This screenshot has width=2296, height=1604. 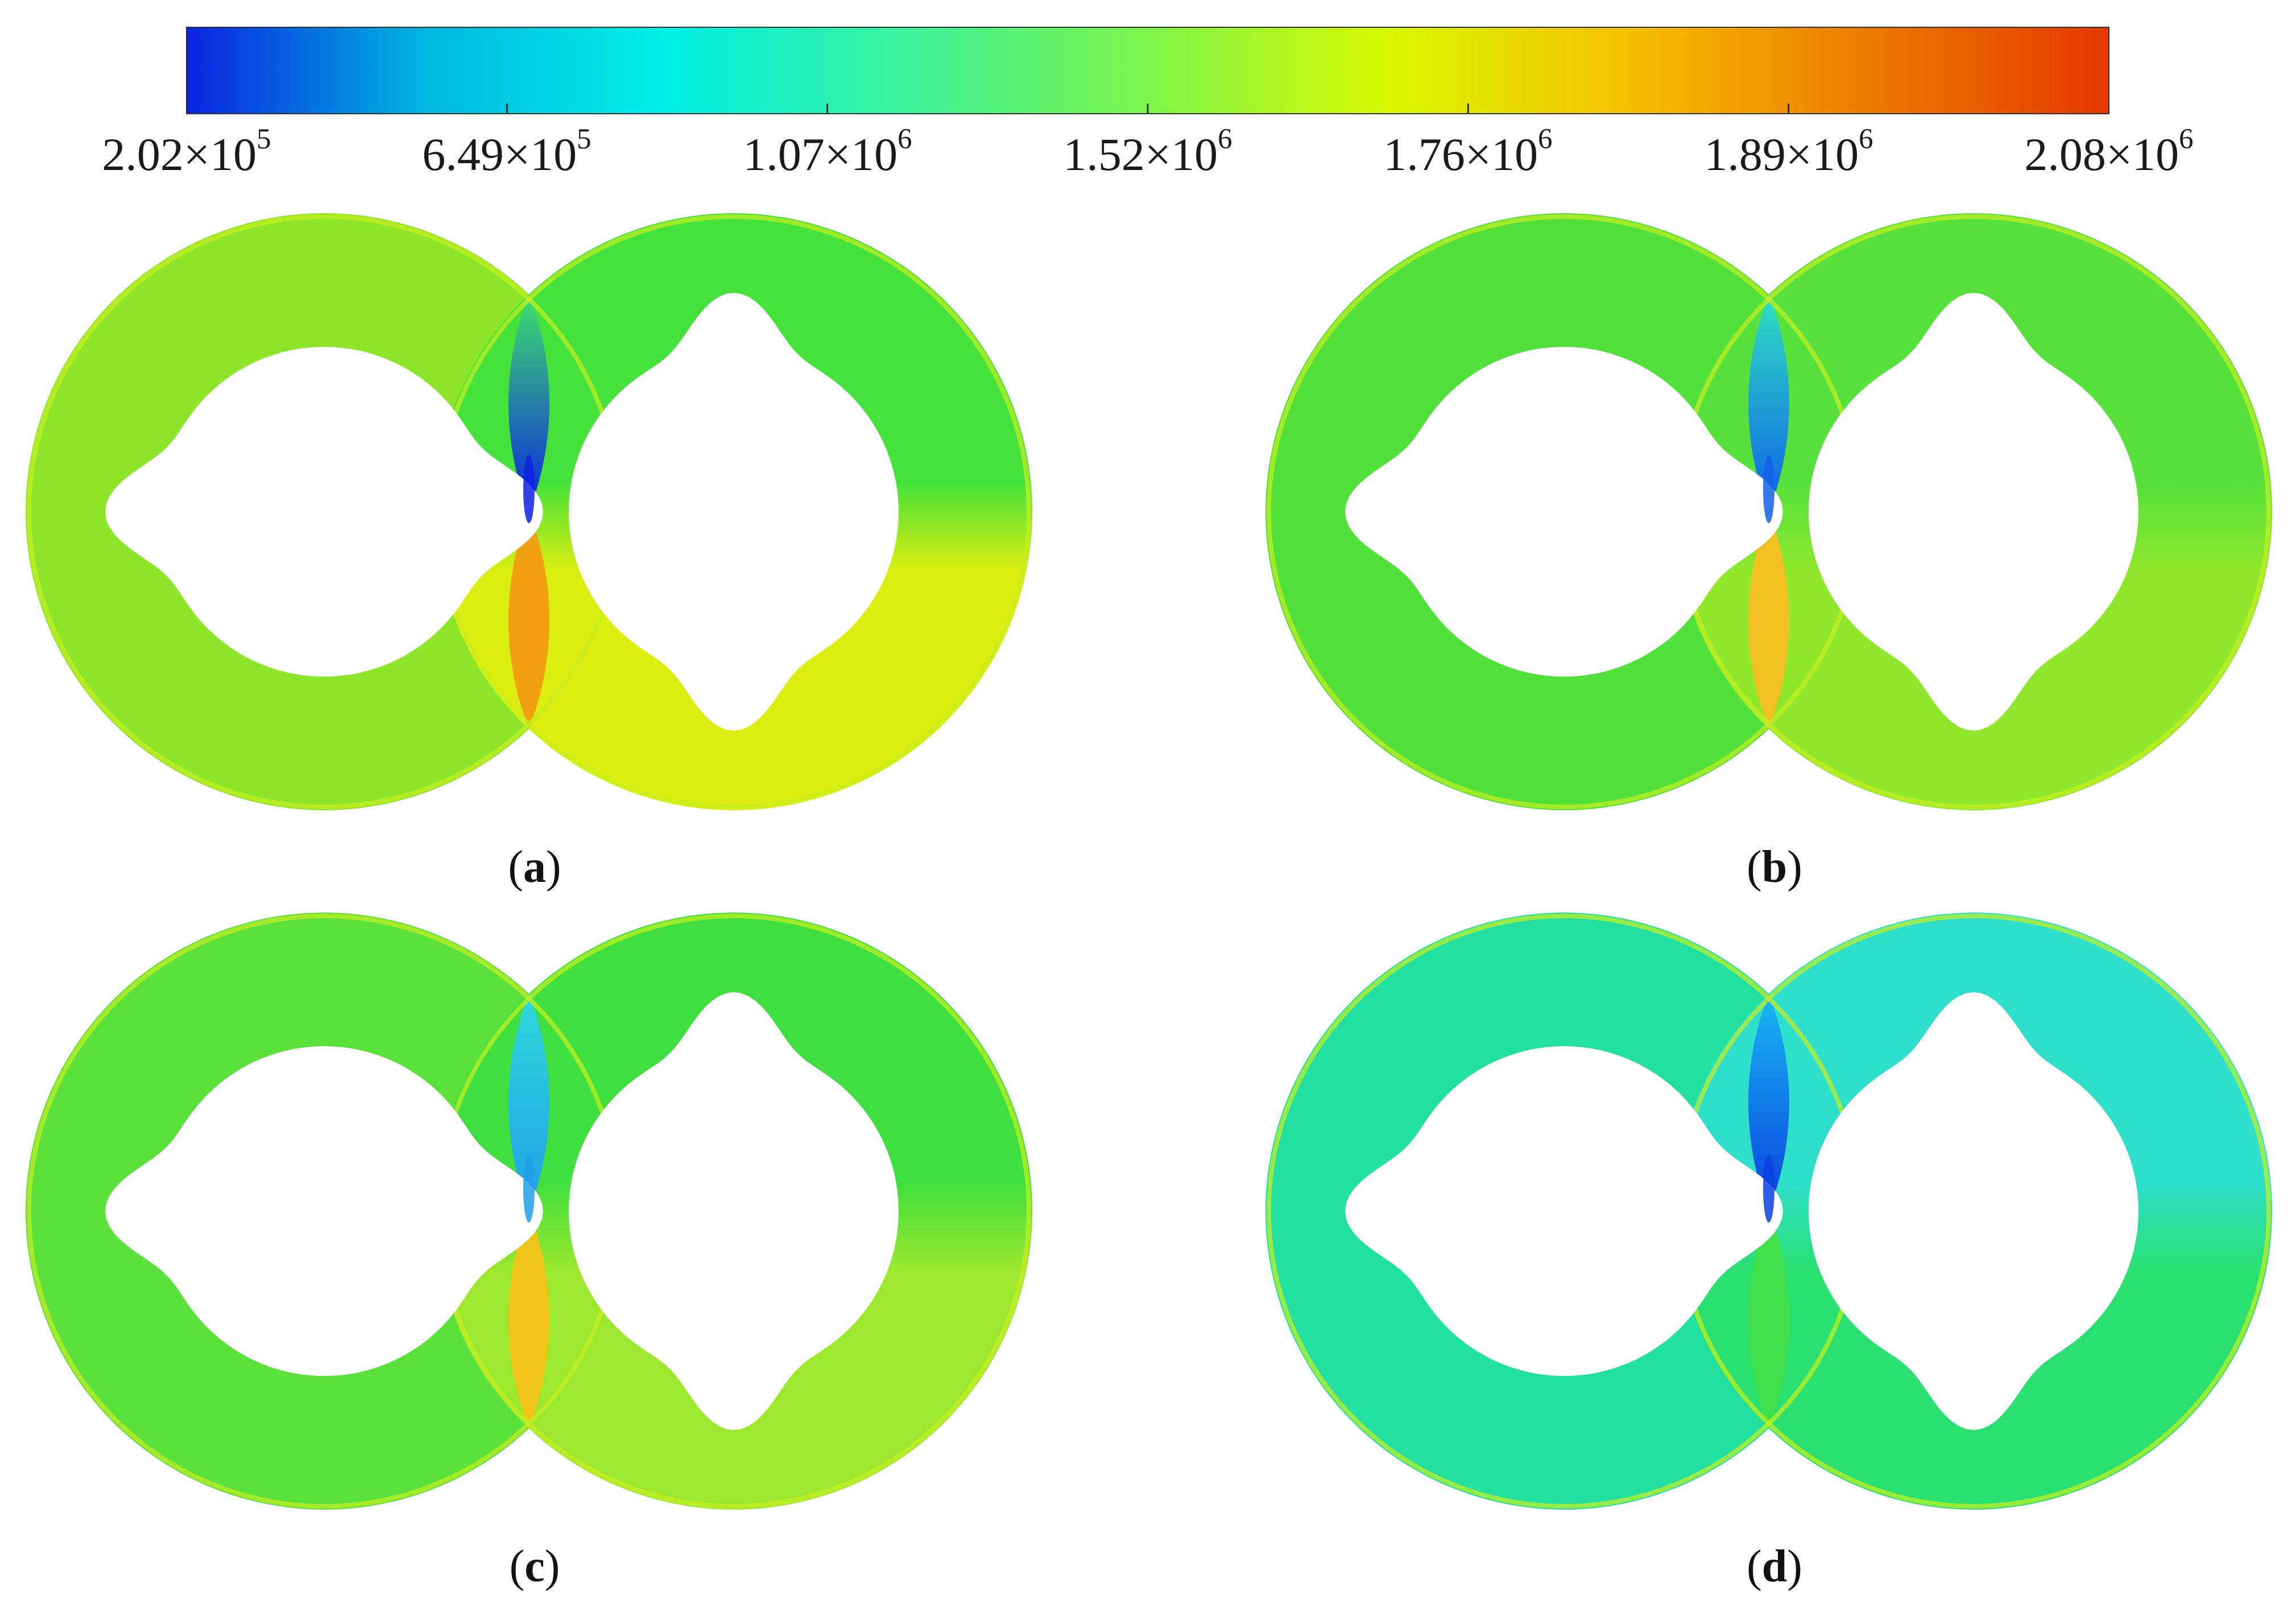 What do you see at coordinates (1774, 867) in the screenshot?
I see `panel-label-b: (b)` at bounding box center [1774, 867].